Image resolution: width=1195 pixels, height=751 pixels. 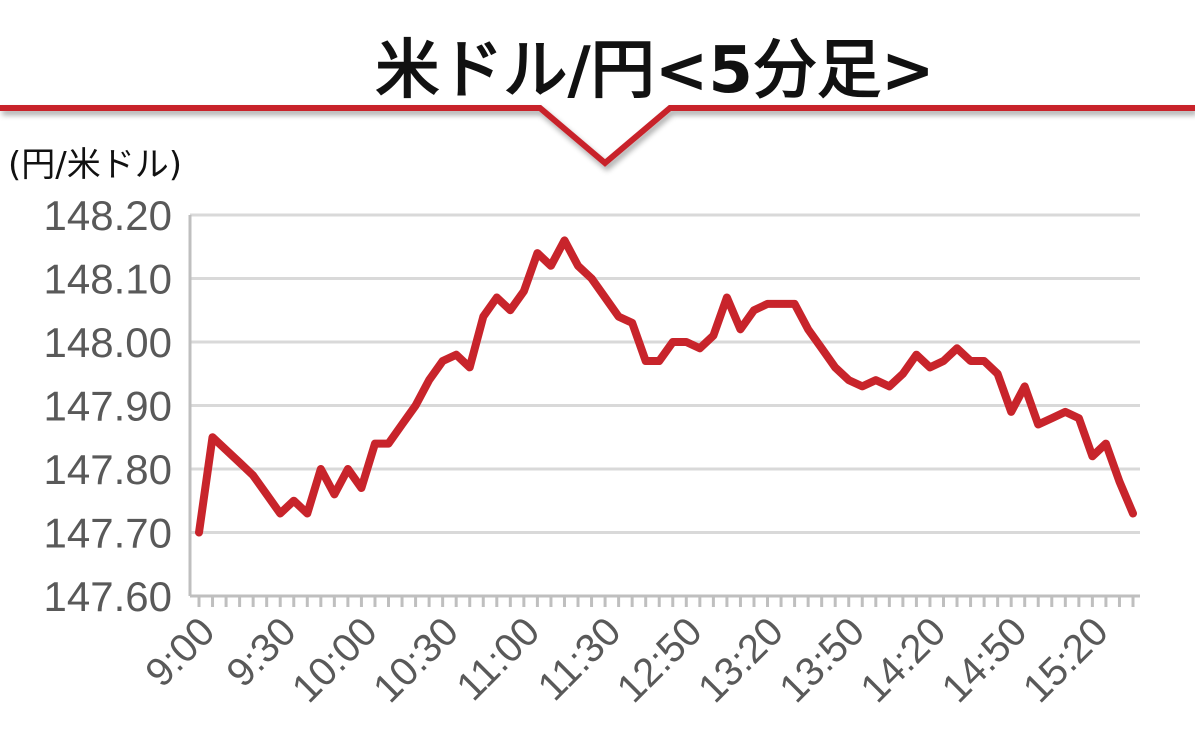 I want to click on title-underline-band, so click(x=597, y=136).